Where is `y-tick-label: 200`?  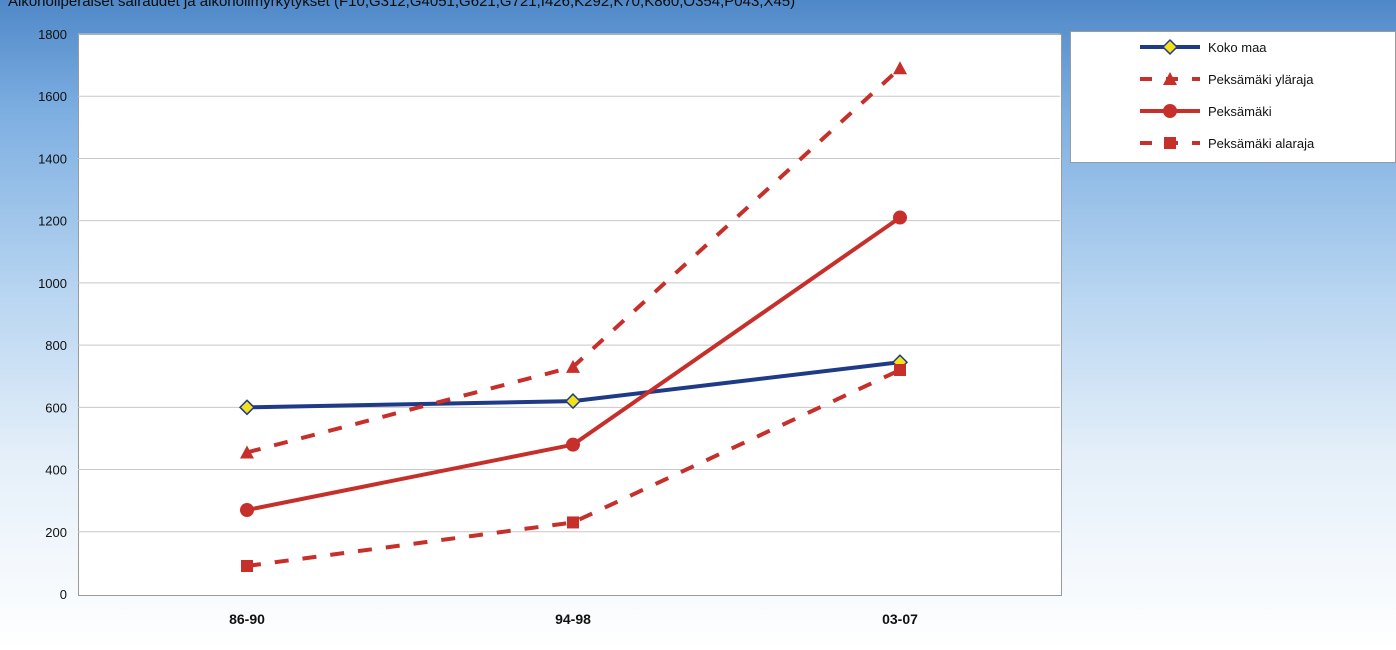
y-tick-label: 200 is located at coordinates (56, 532).